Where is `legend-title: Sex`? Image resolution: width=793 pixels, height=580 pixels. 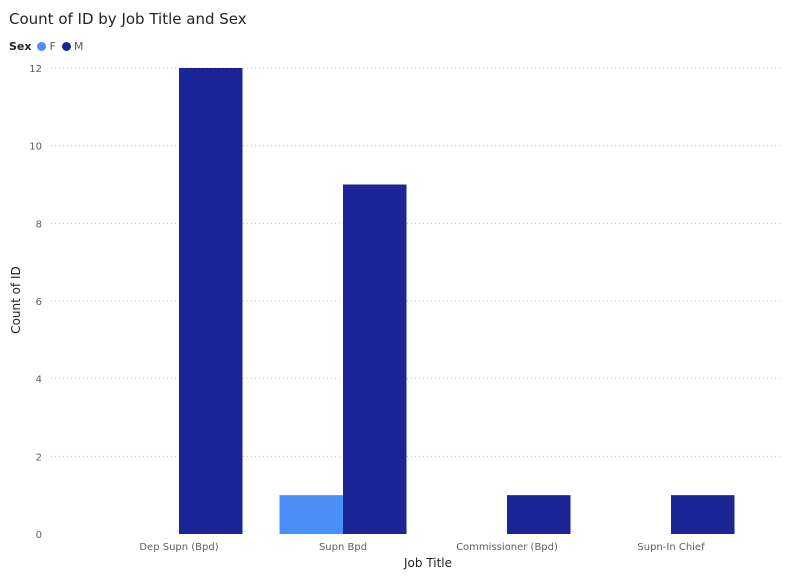
legend-title: Sex is located at coordinates (20, 46).